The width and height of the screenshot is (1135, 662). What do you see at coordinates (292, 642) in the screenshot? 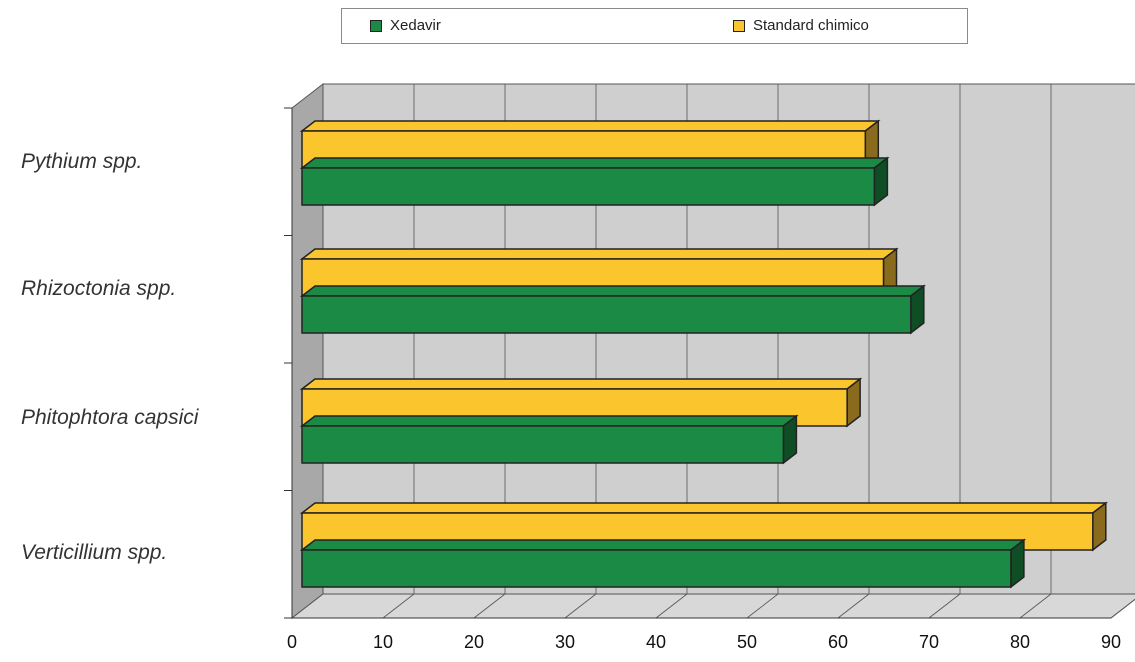
I see `x-tick-label: 0` at bounding box center [292, 642].